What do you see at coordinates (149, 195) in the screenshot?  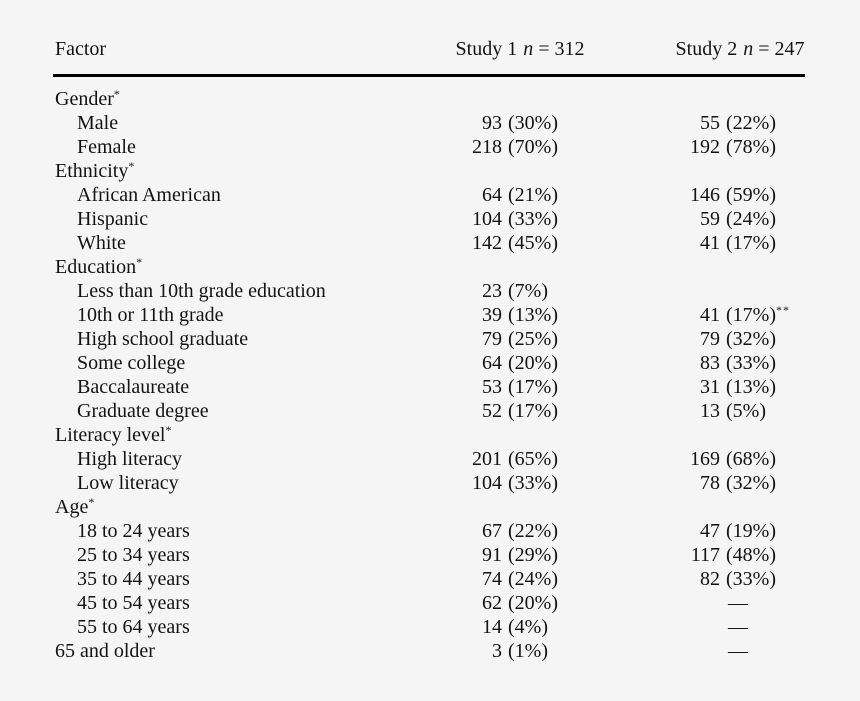 I see `row-label: African American` at bounding box center [149, 195].